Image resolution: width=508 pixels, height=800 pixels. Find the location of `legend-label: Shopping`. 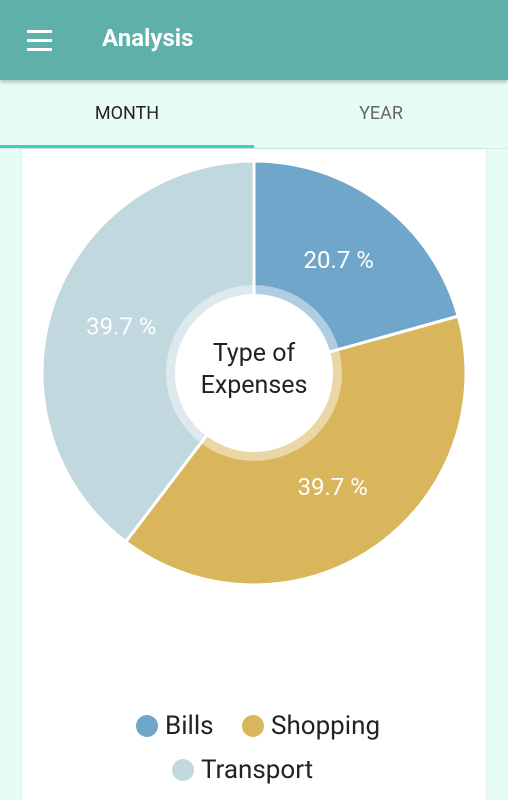

legend-label: Shopping is located at coordinates (325, 726).